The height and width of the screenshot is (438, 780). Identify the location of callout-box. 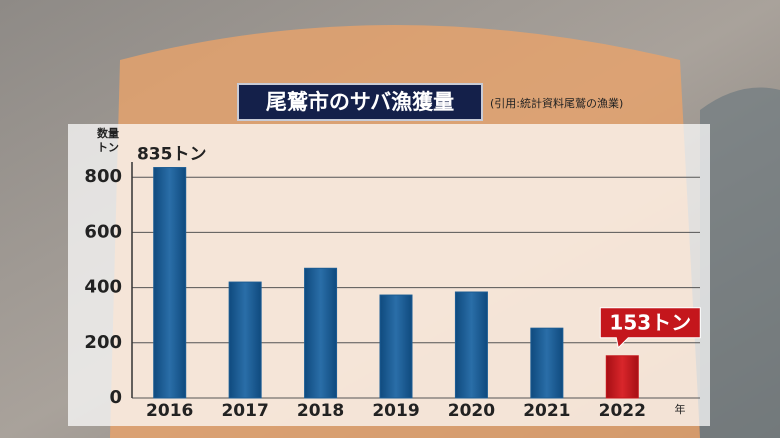
(650, 328).